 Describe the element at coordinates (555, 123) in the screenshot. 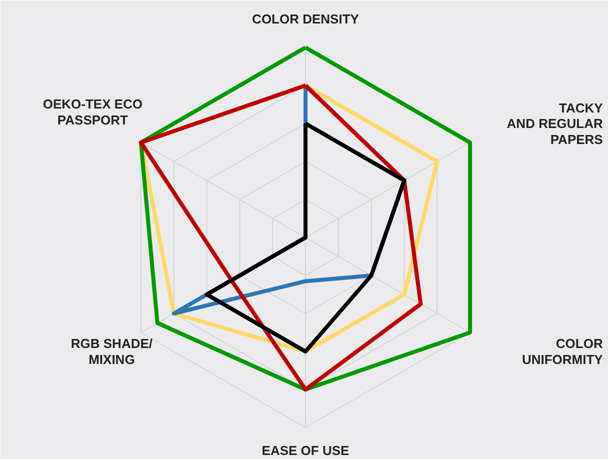

I see `spoke-label: TACKY AND REGULAR PAPERS` at that location.